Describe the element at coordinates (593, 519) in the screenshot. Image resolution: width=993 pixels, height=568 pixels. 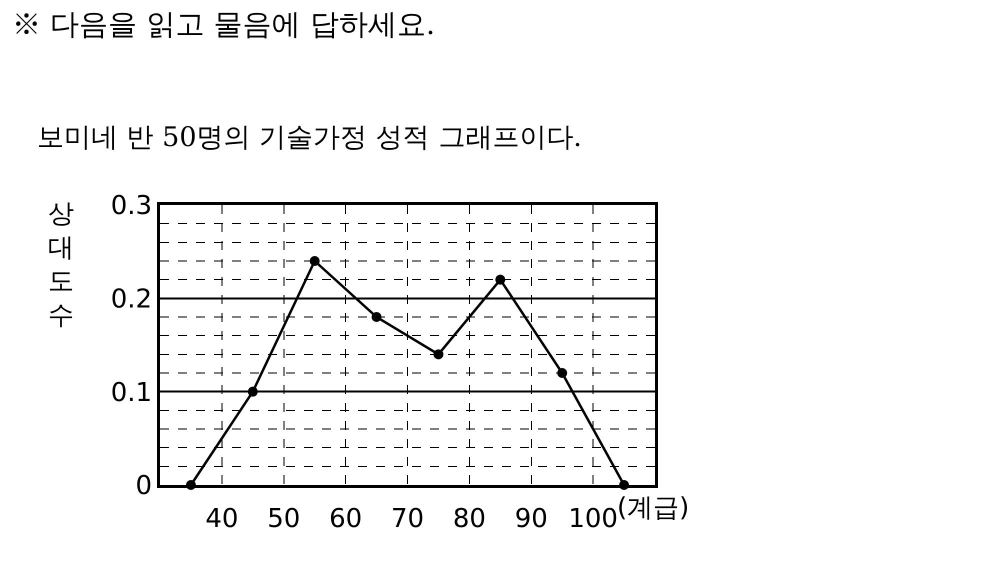
I see `x-tick-label: 100` at that location.